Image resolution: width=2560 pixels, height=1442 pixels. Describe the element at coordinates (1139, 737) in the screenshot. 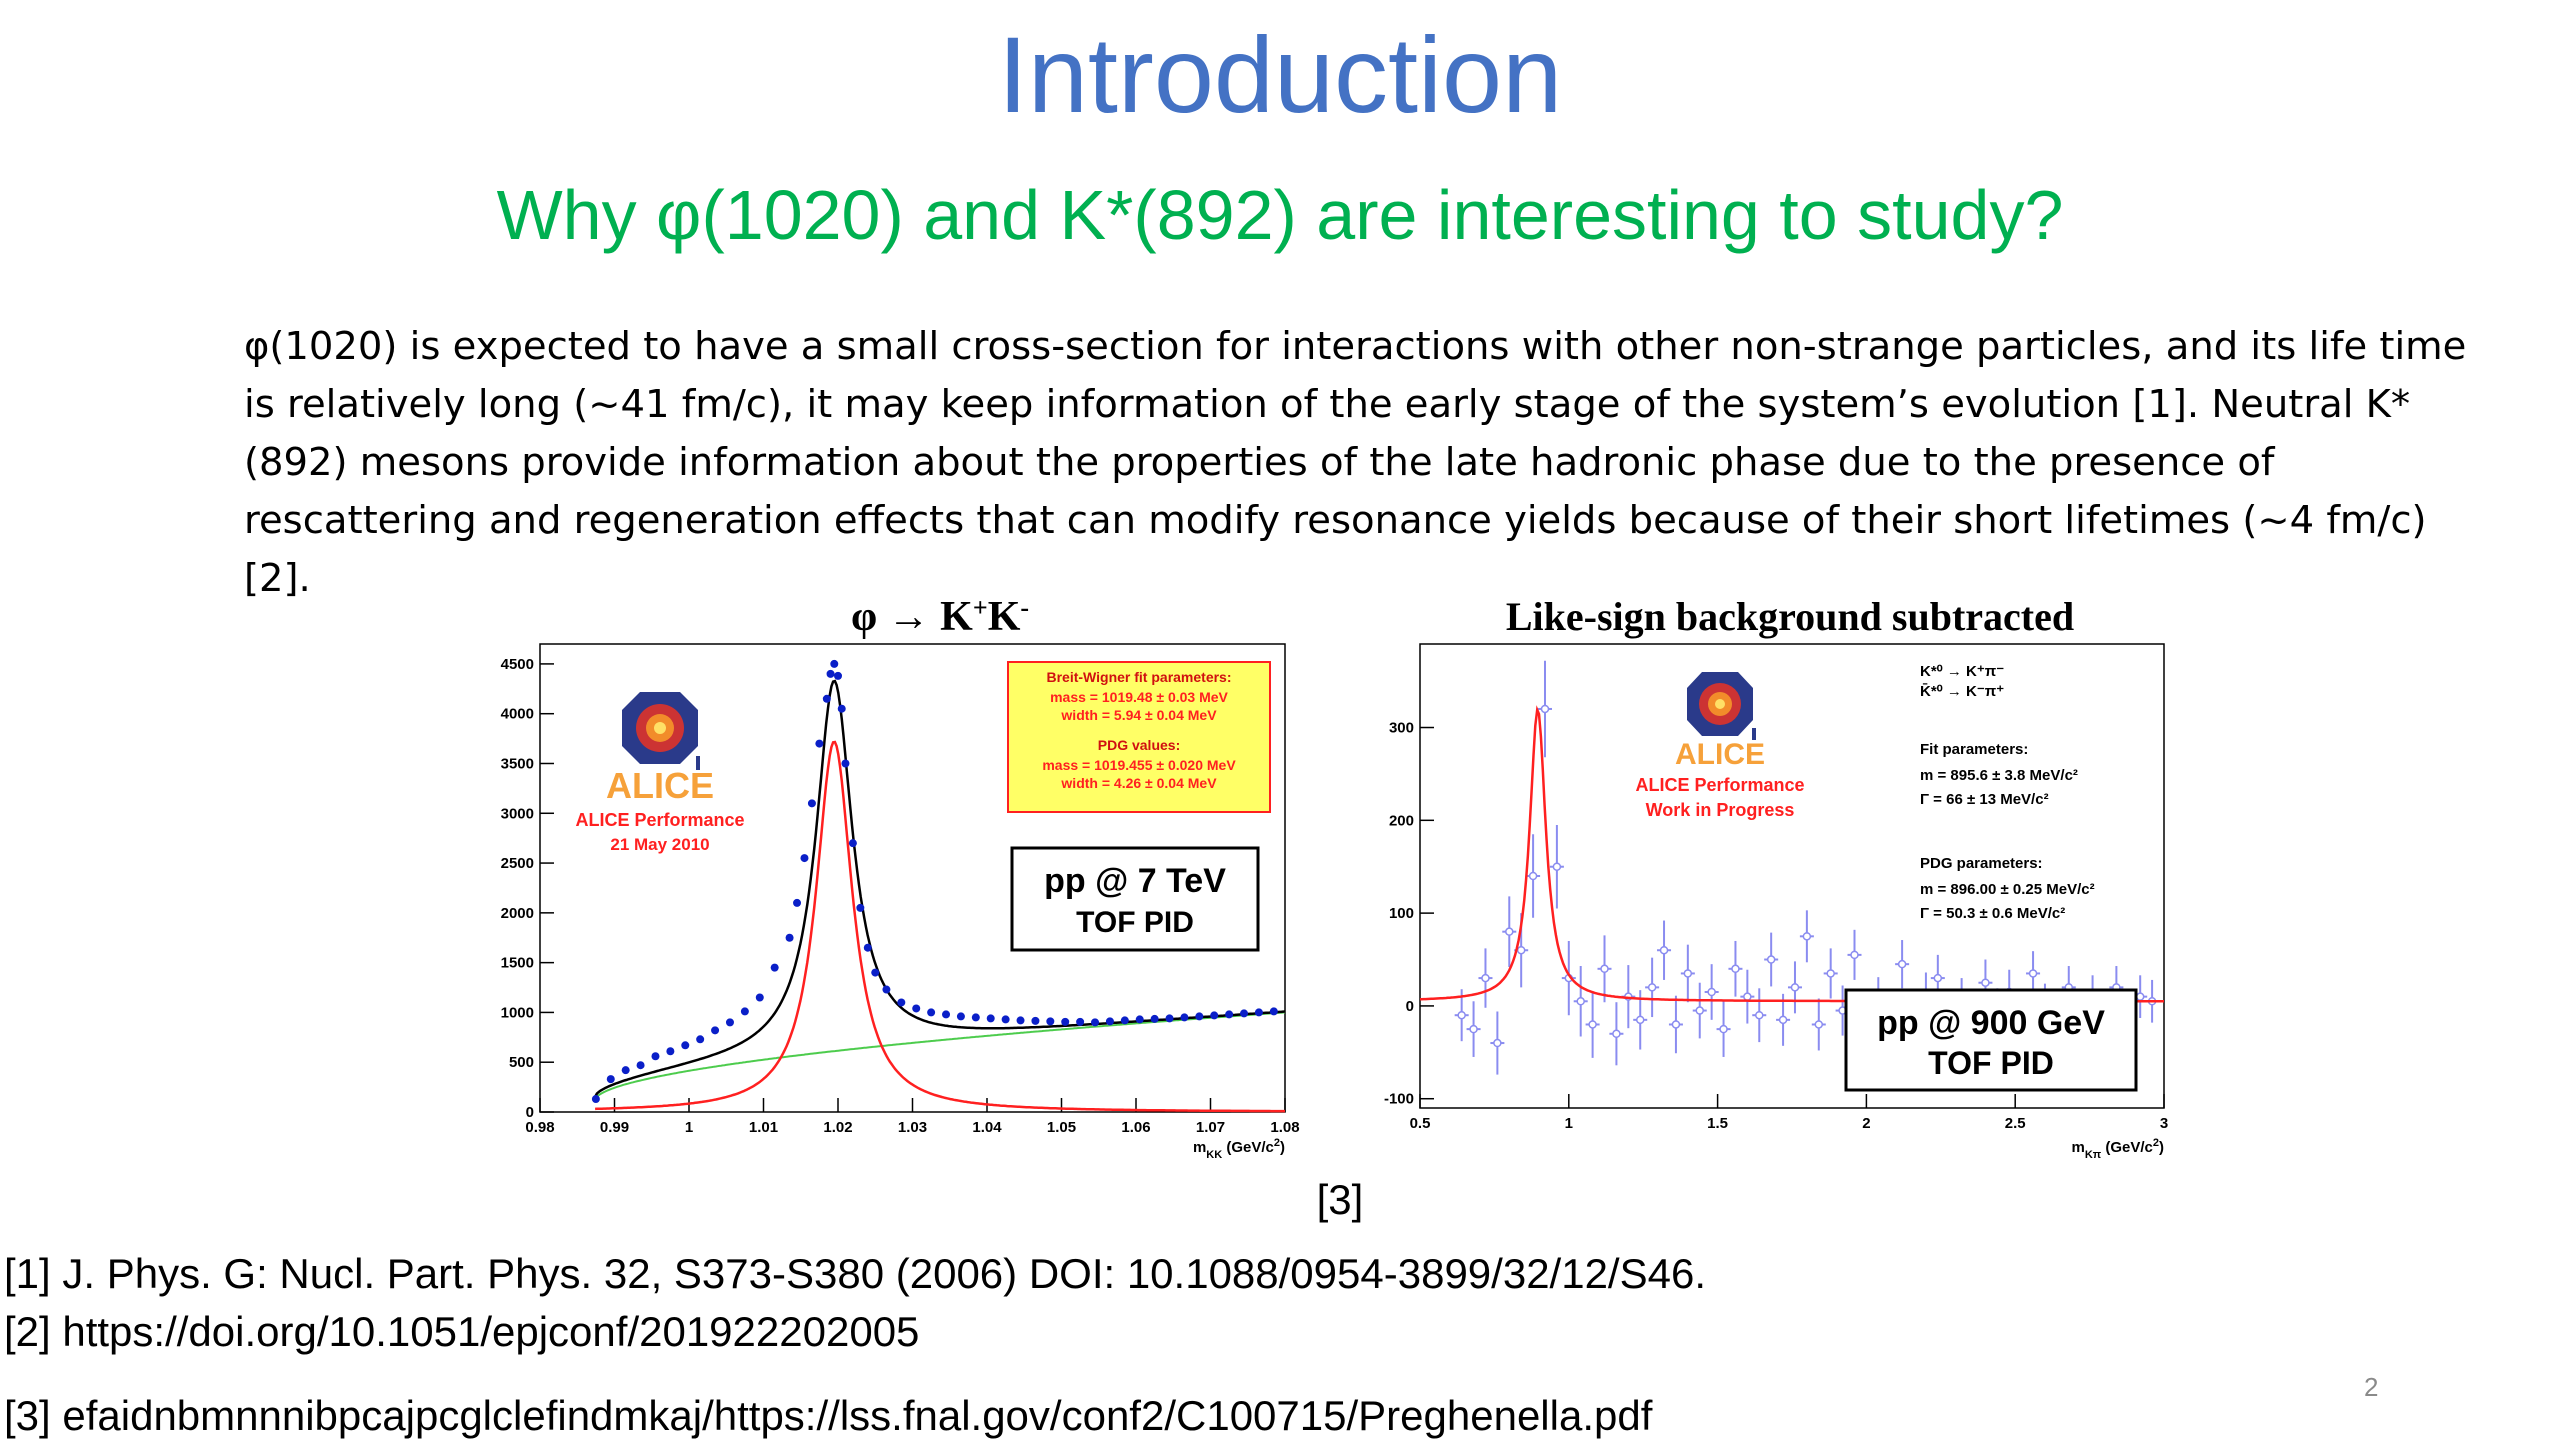

I see `phi-fit-params-box` at that location.